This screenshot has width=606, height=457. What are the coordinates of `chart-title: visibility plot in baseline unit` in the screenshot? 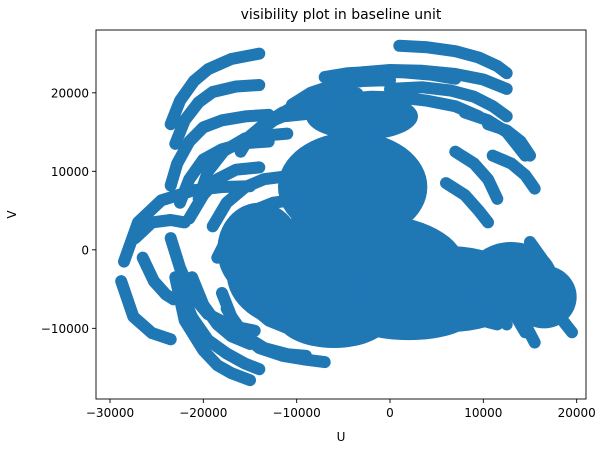 It's located at (341, 15).